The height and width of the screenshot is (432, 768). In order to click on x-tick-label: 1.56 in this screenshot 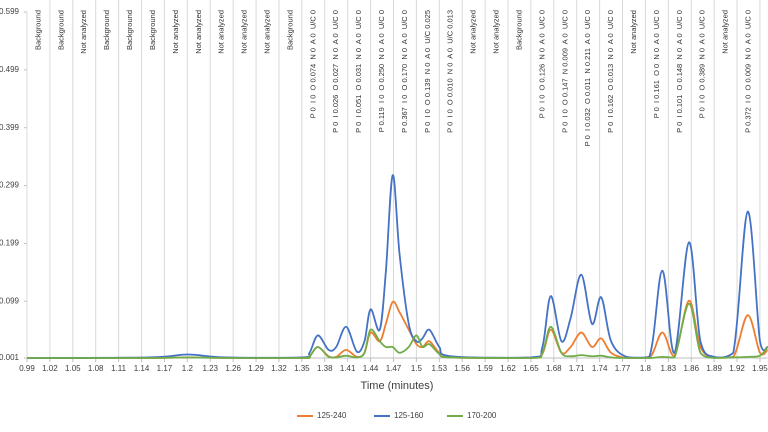, I will do `click(462, 368)`.